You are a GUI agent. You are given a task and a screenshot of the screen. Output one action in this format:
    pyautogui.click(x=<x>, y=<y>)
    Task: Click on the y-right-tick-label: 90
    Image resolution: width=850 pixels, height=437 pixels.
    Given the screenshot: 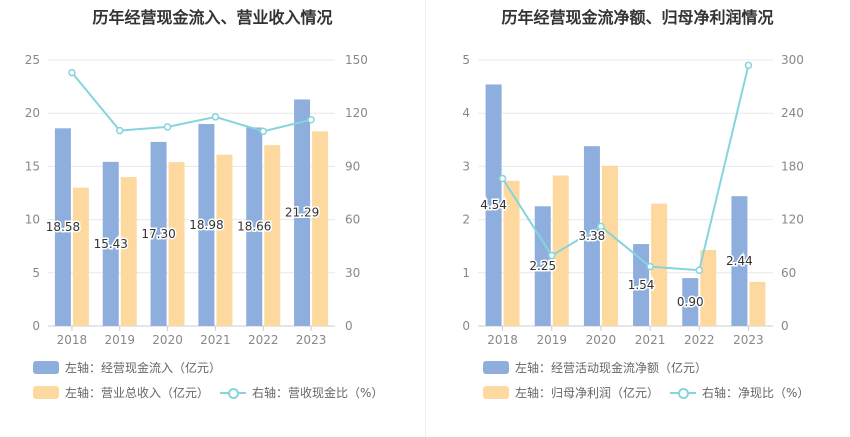 What is the action you would take?
    pyautogui.click(x=352, y=166)
    